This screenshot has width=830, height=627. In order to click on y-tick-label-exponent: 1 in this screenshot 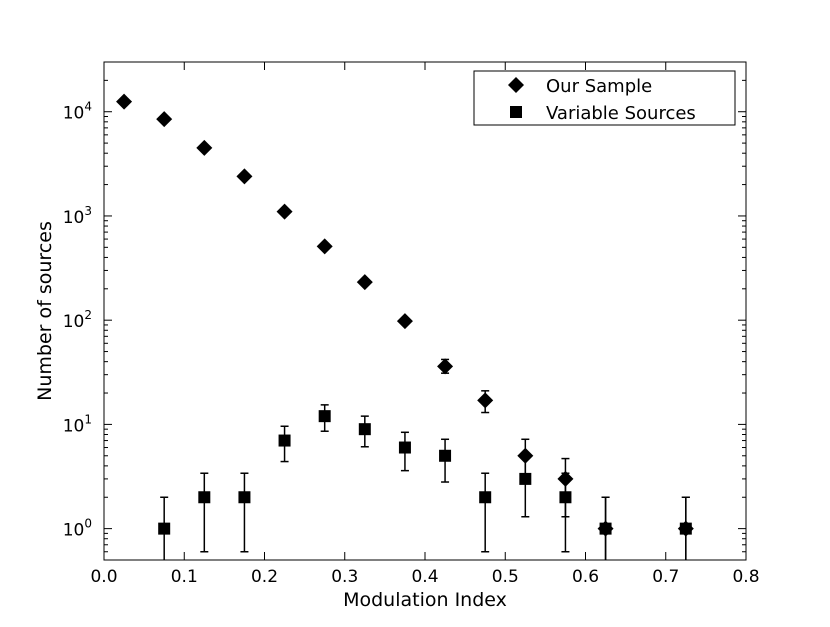, I will do `click(88, 419)`.